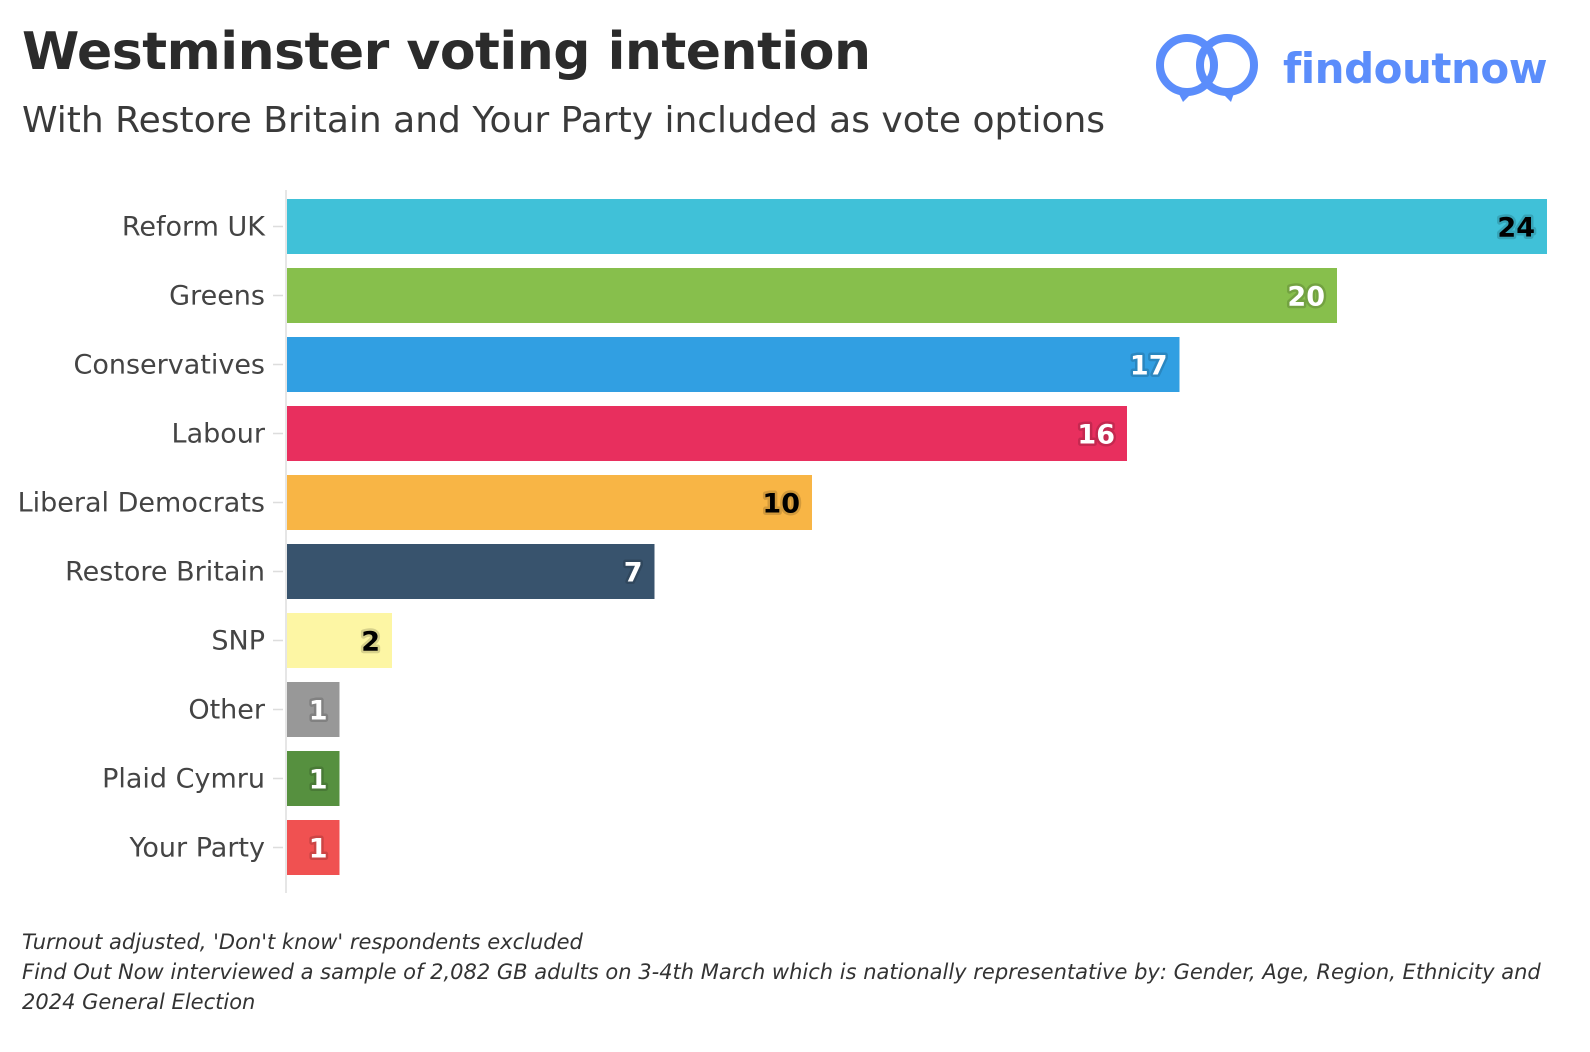 Image resolution: width=1590 pixels, height=1052 pixels. Describe the element at coordinates (165, 572) in the screenshot. I see `category-label: Restore Britain` at that location.